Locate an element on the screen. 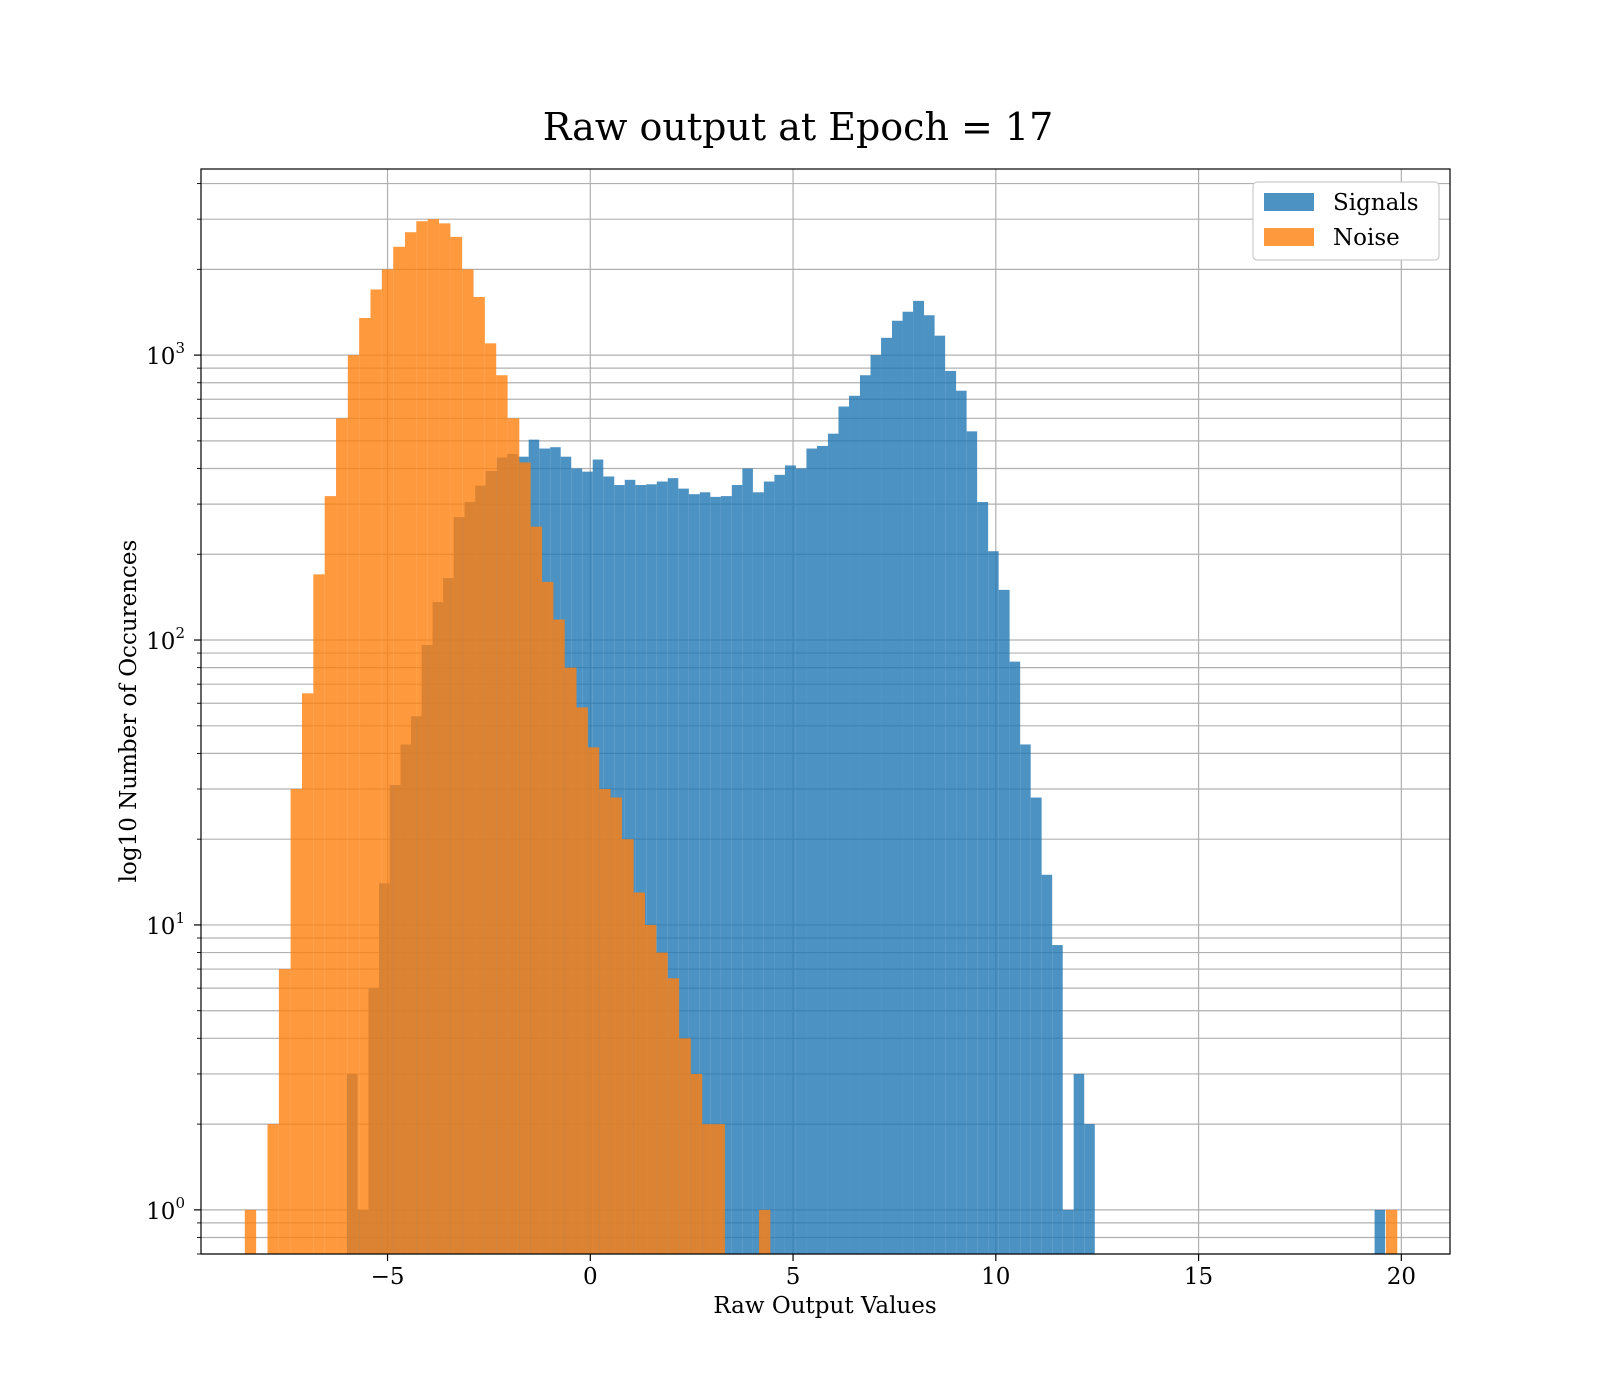 The width and height of the screenshot is (1600, 1400). x-tick-label: 10 is located at coordinates (995, 1277).